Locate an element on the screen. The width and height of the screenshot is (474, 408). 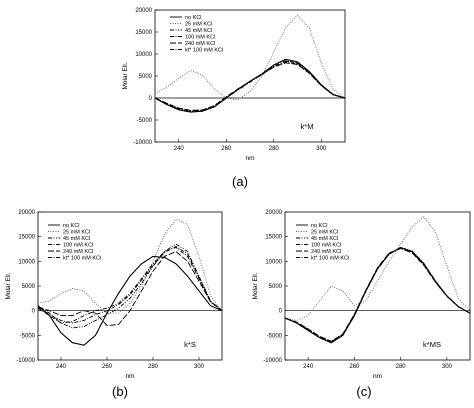
panel-annotation: k*S is located at coordinates (190, 344).